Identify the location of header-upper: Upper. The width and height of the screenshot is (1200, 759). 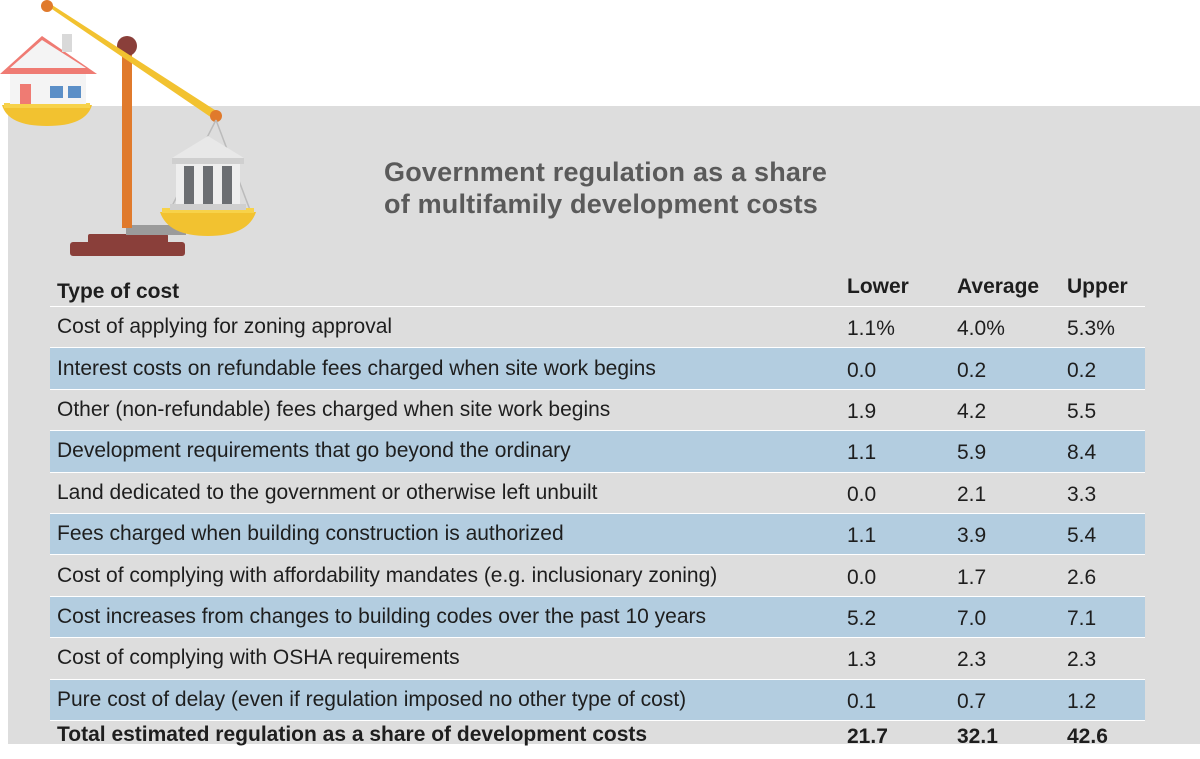
(1097, 286).